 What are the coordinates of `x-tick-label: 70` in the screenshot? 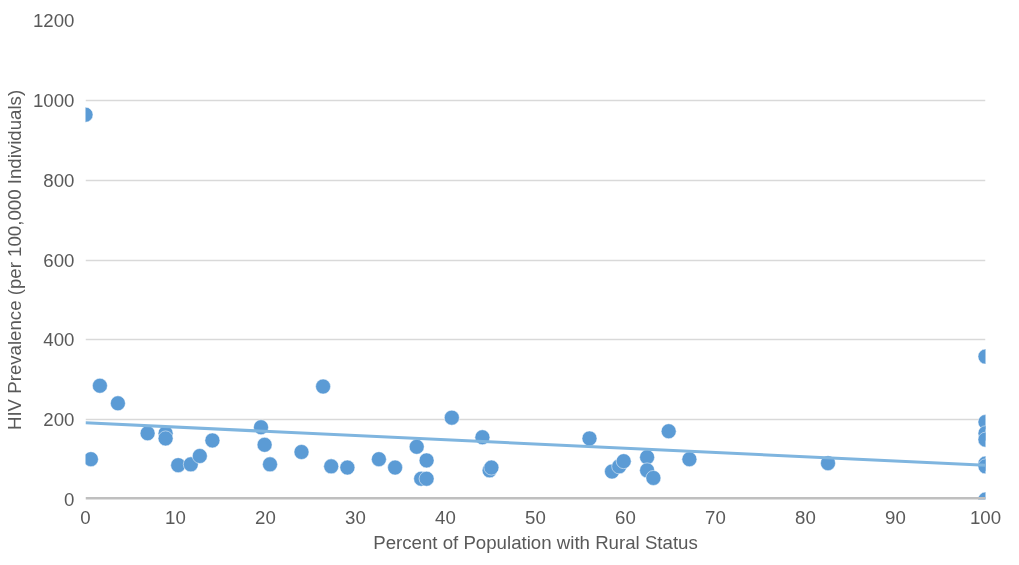 It's located at (715, 517).